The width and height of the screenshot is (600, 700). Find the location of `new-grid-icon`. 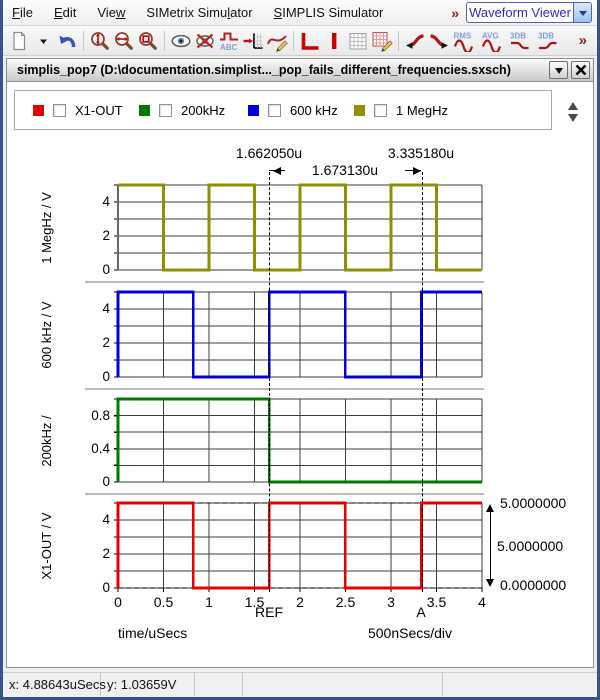

new-grid-icon is located at coordinates (334, 41).